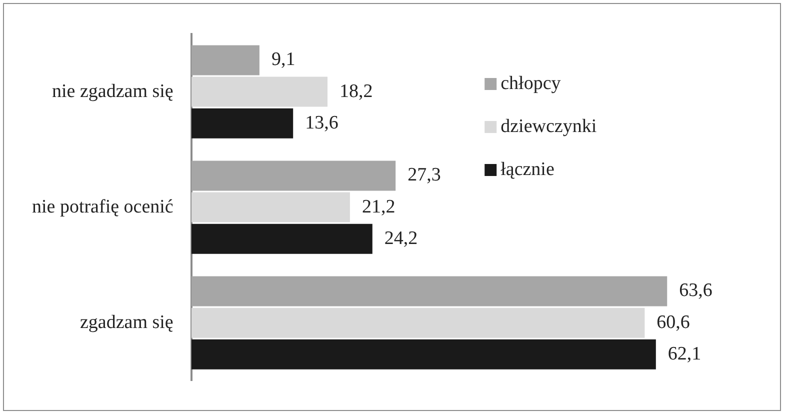 The width and height of the screenshot is (786, 416). Describe the element at coordinates (673, 322) in the screenshot. I see `data-label: 60,6` at that location.